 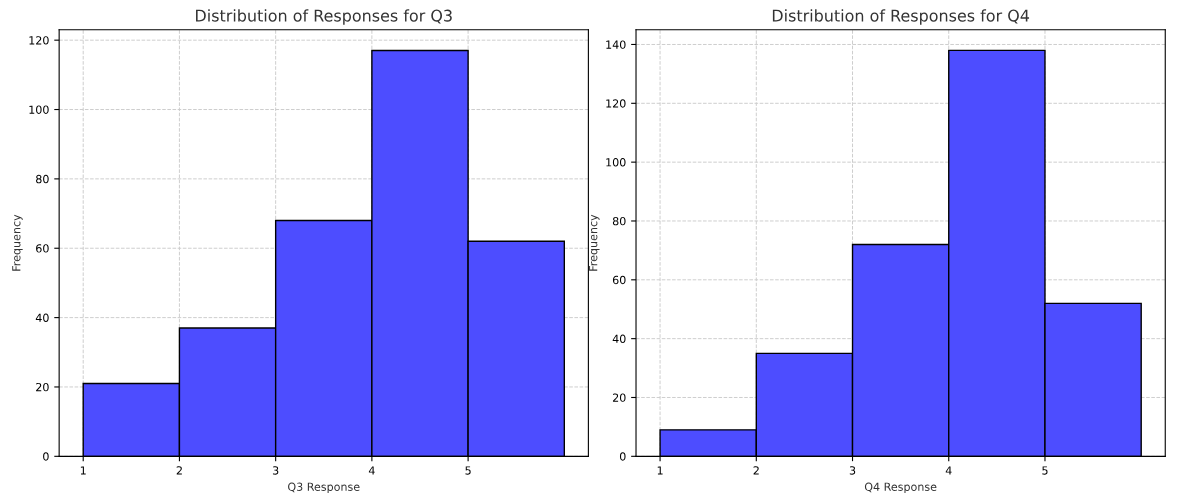 I want to click on y-tick-label: 140, so click(x=616, y=44).